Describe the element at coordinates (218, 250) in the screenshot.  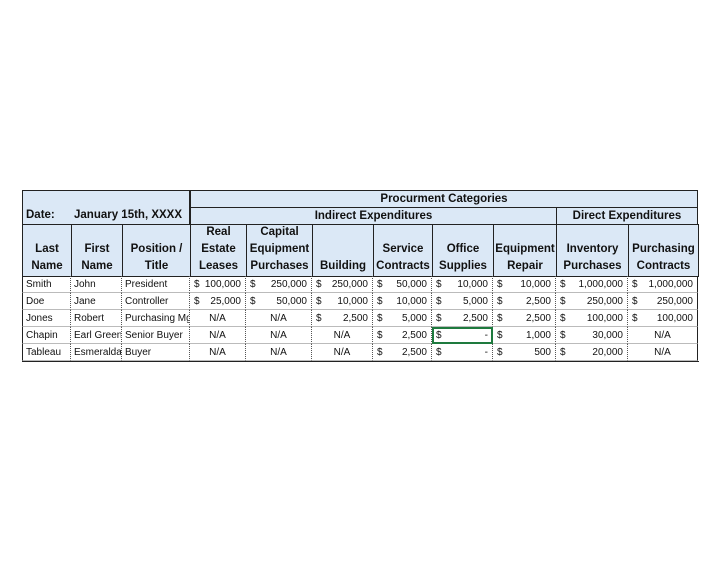
I see `column-header: Real Estate Leases` at that location.